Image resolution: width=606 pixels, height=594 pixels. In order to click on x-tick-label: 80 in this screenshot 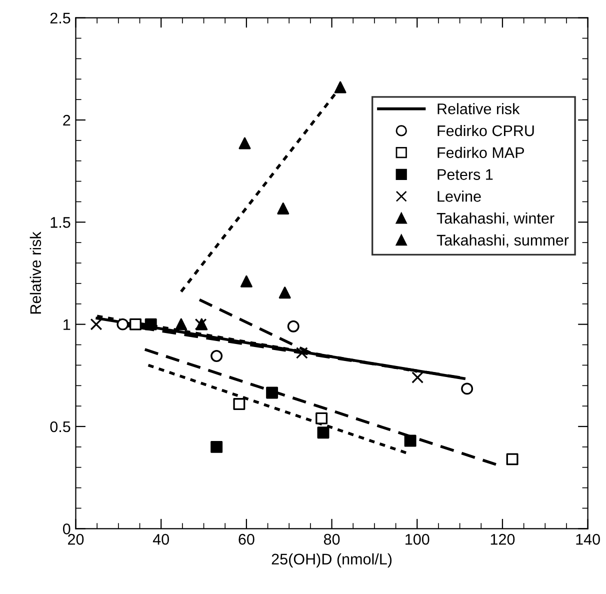, I will do `click(332, 539)`.